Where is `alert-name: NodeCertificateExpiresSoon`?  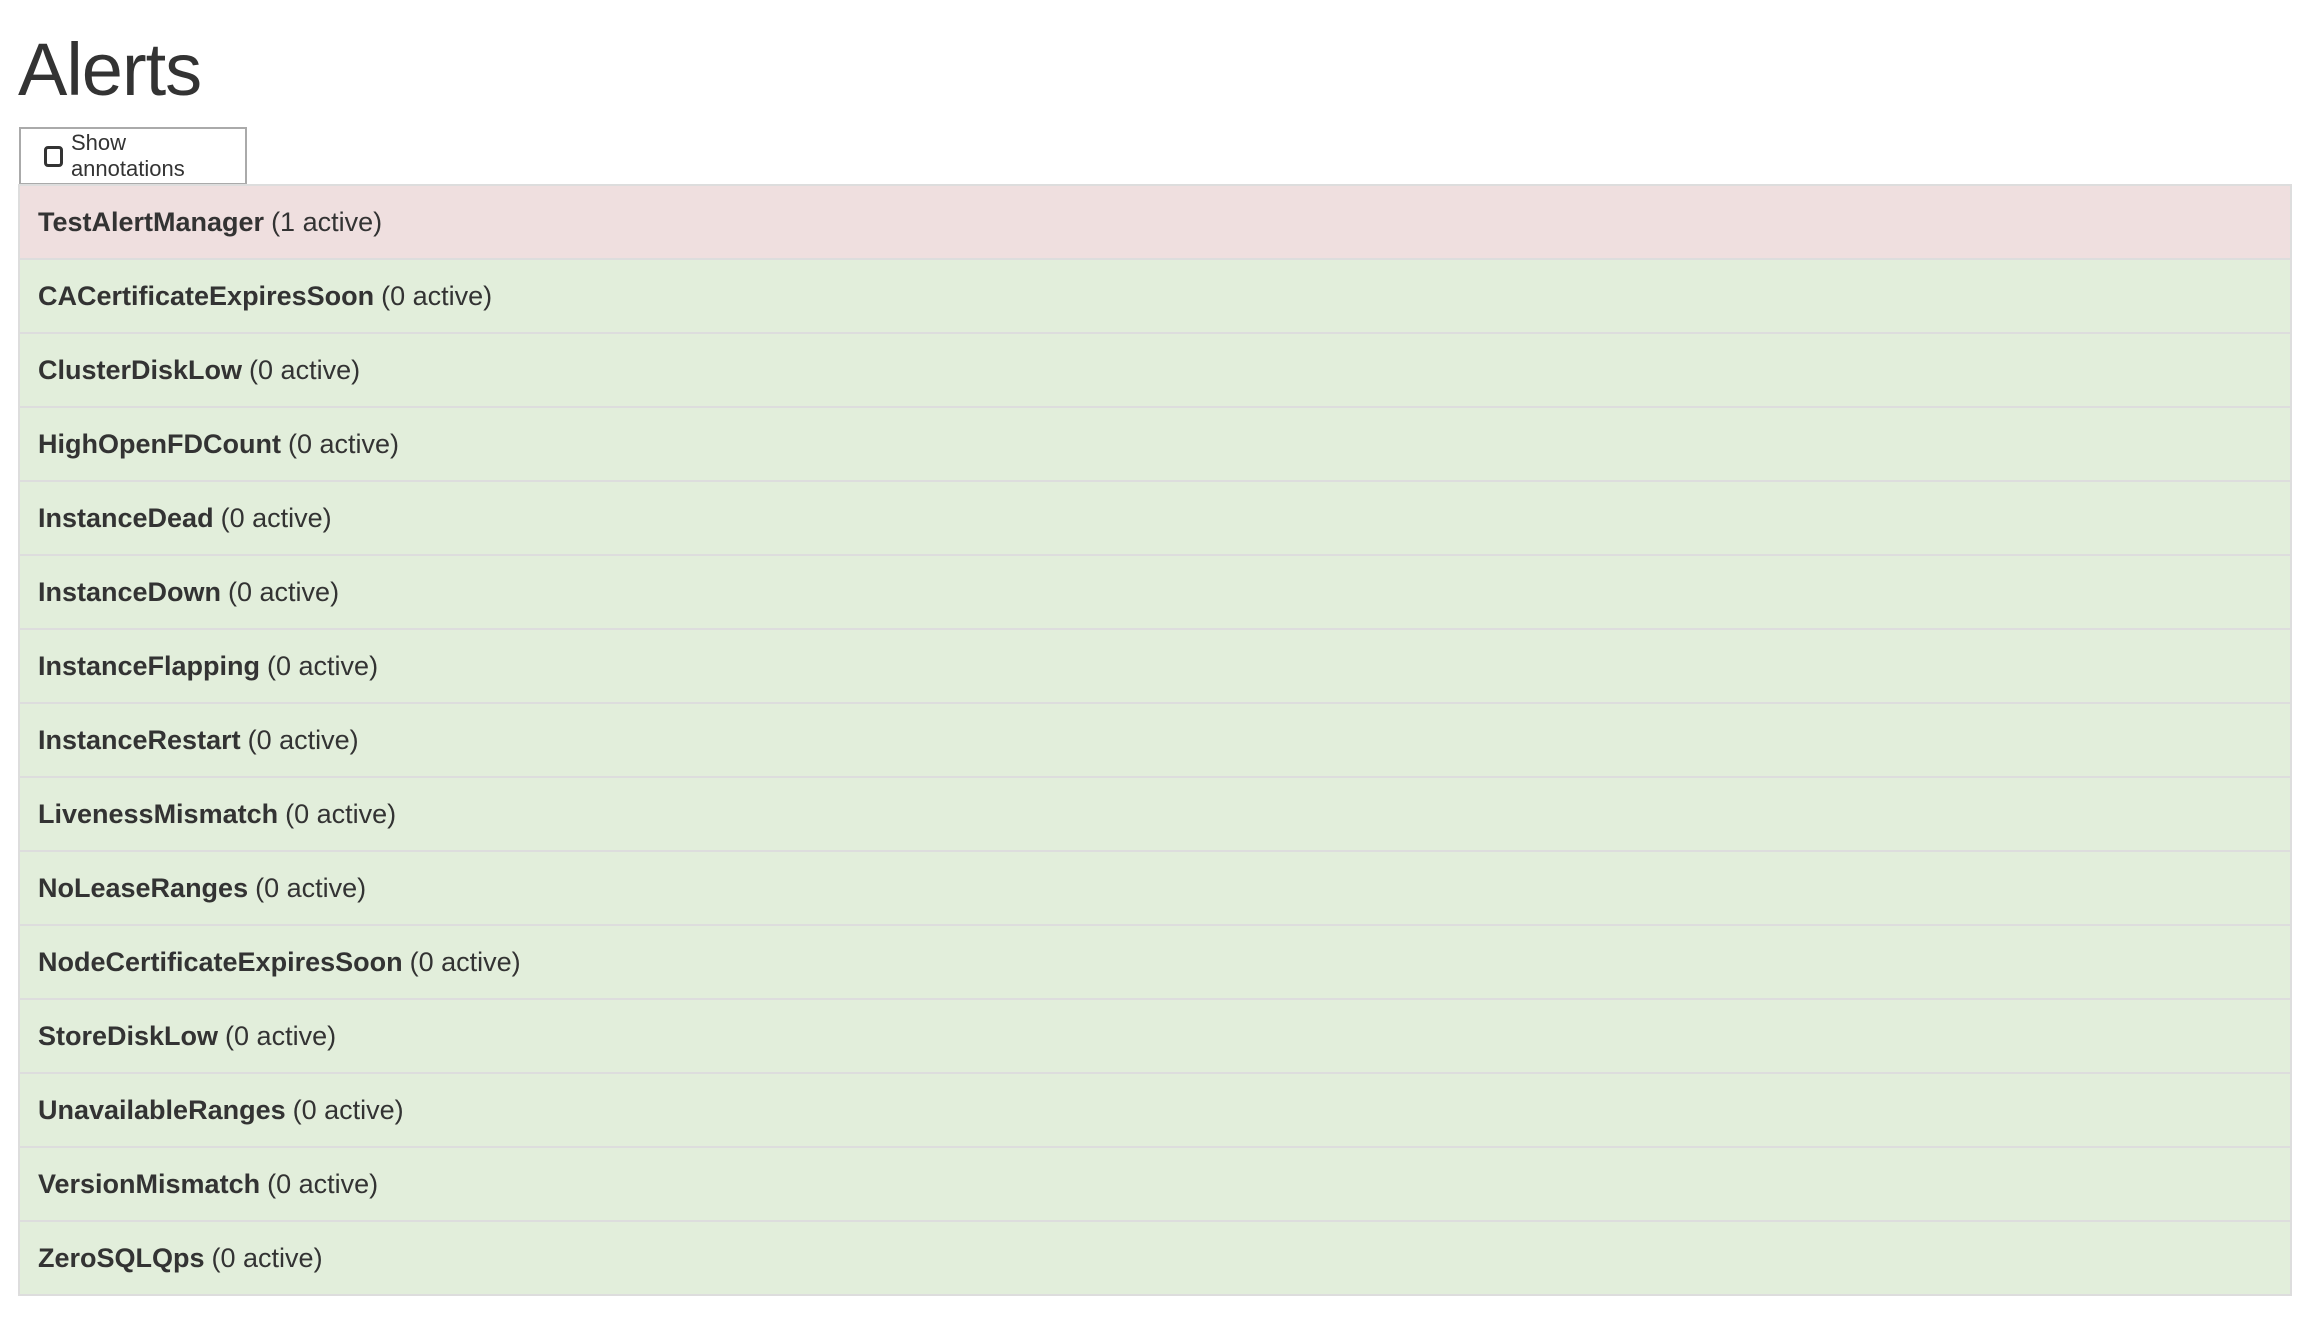 alert-name: NodeCertificateExpiresSoon is located at coordinates (220, 961).